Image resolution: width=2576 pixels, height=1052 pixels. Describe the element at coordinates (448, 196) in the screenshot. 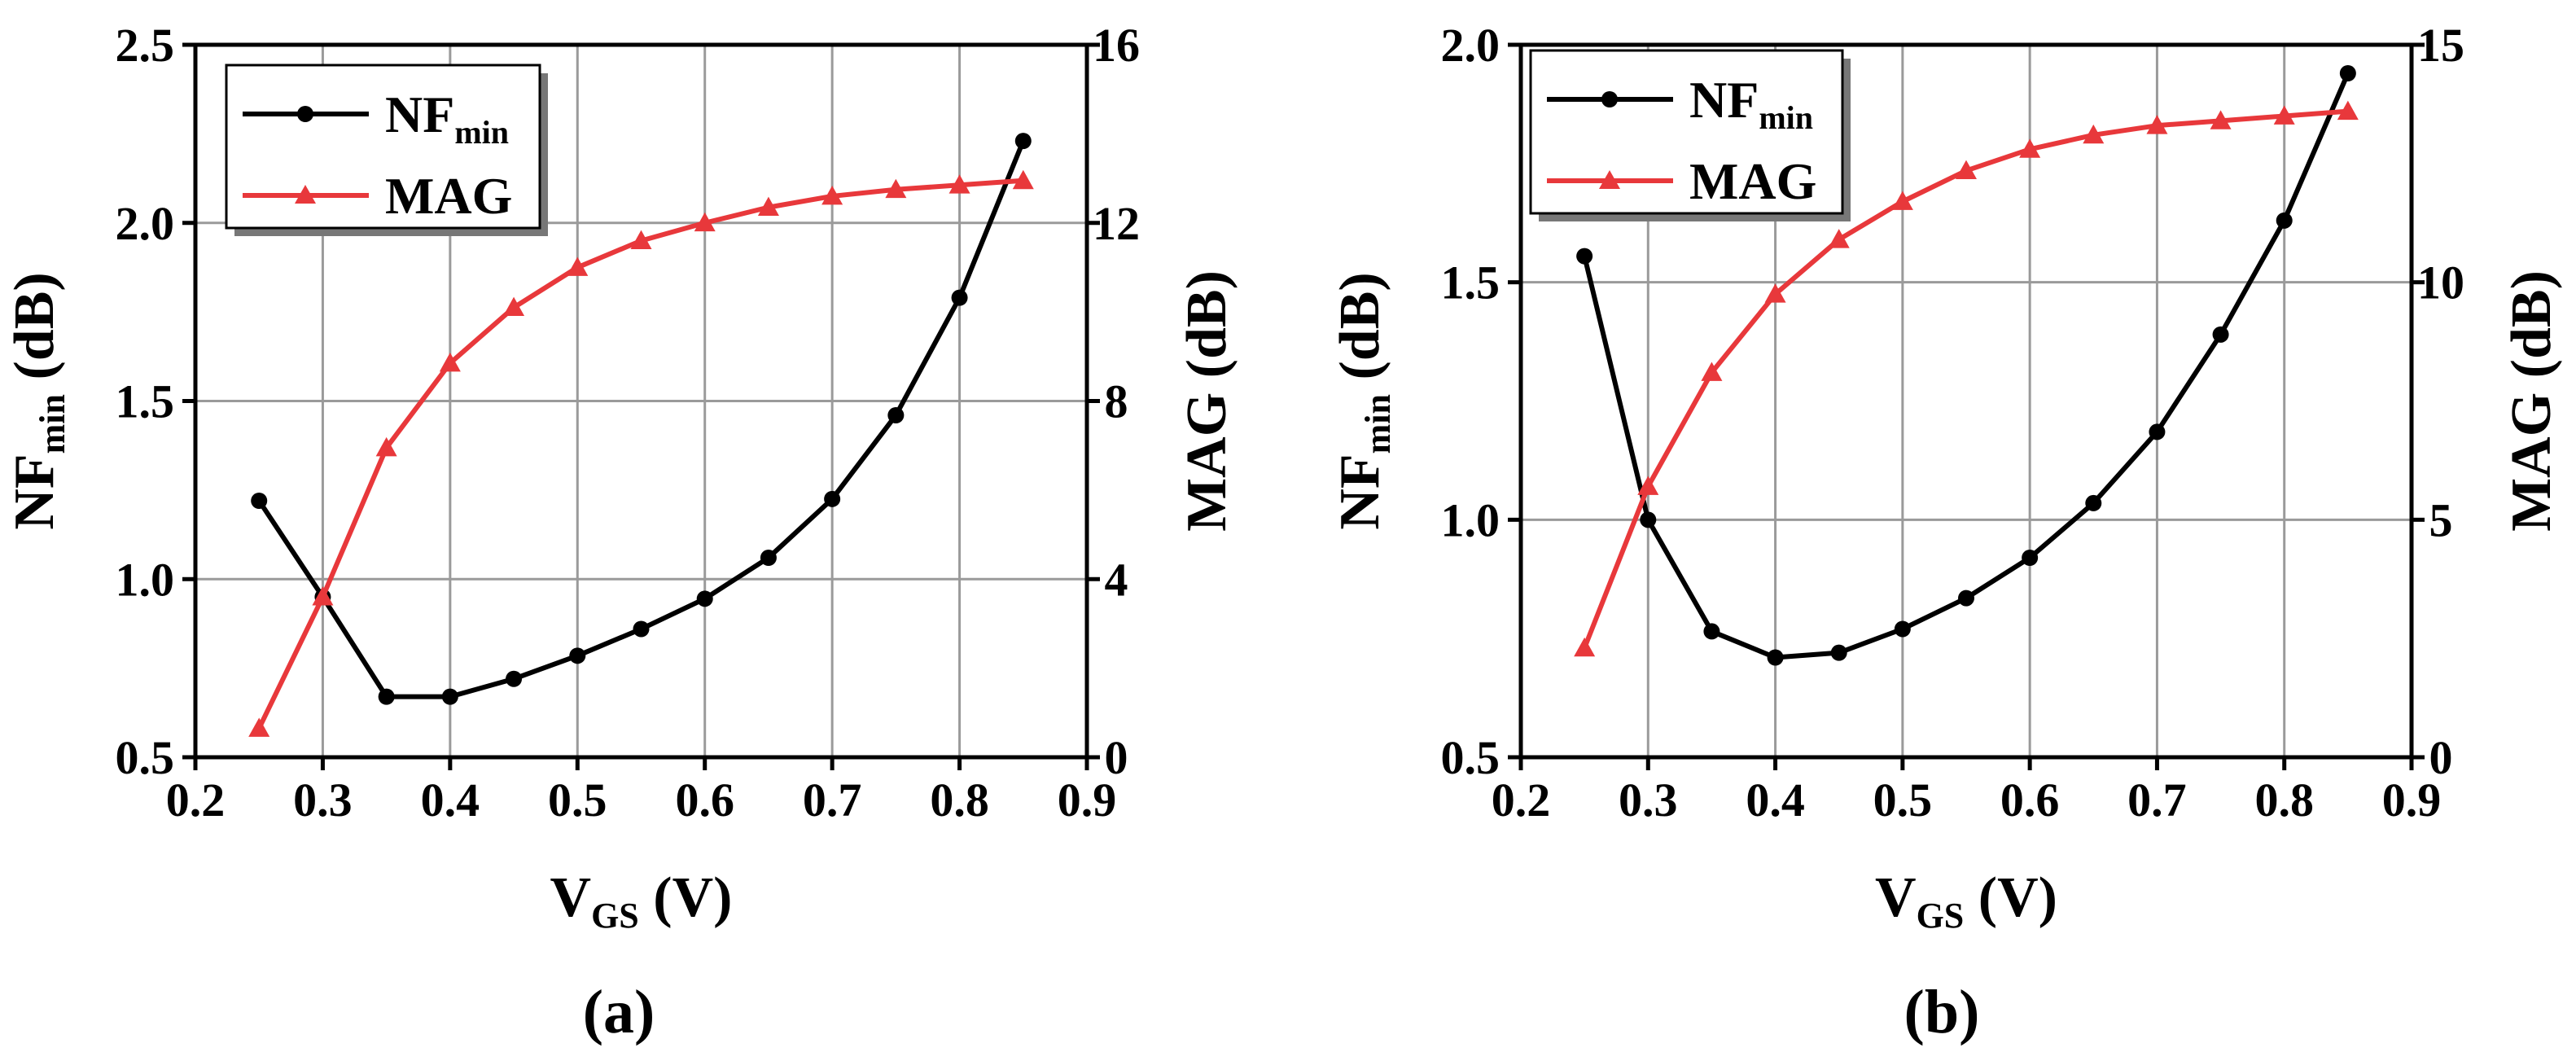

I see `legend-label: MAG` at that location.